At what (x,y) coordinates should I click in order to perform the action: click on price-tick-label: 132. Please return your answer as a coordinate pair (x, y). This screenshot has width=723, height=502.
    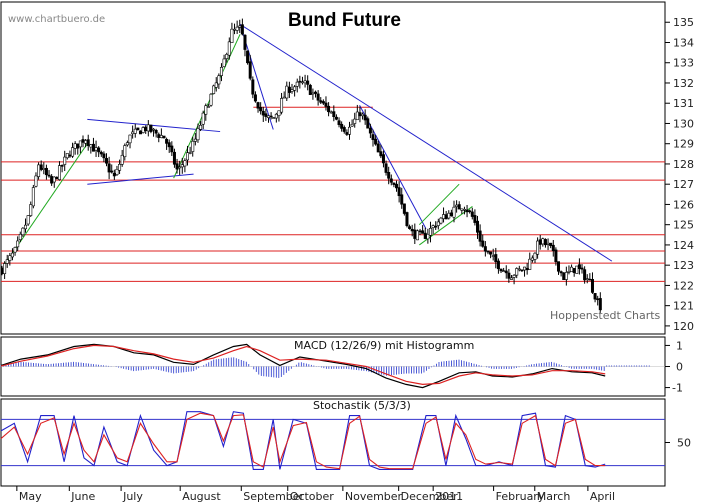
    Looking at the image, I should click on (683, 83).